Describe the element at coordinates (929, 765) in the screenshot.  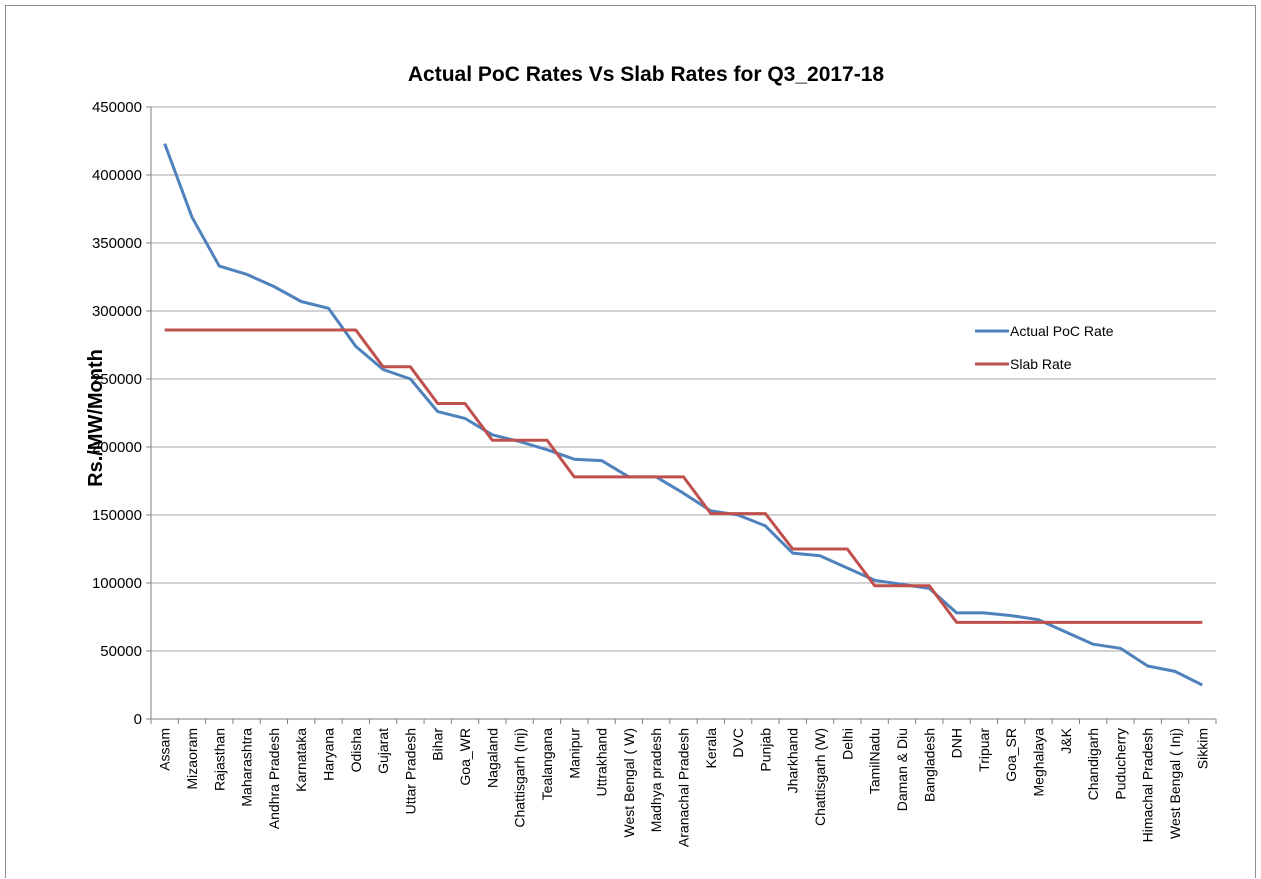
I see `x-tick-label-bangladesh: Bangladesh` at that location.